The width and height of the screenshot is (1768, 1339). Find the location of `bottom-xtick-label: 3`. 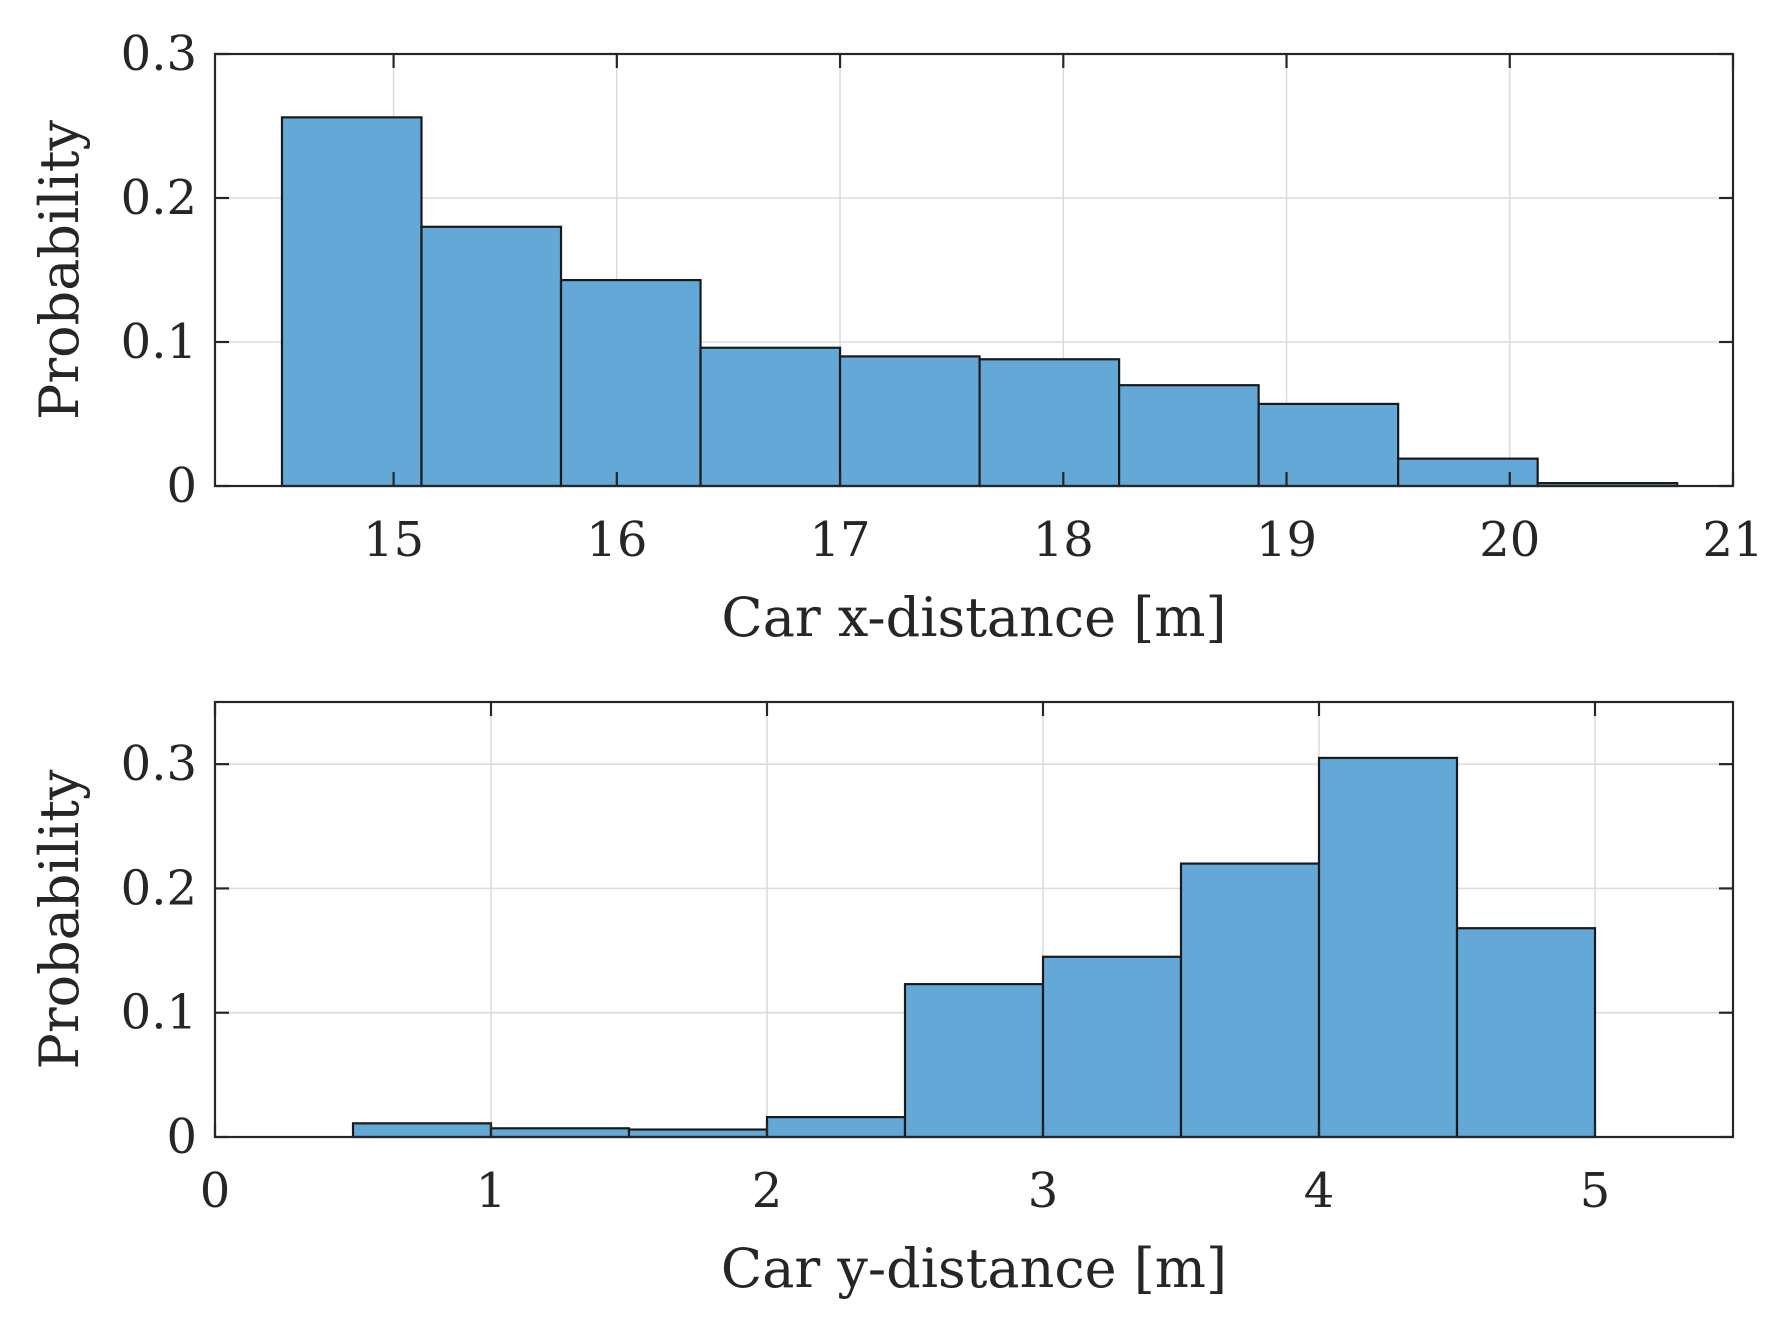

bottom-xtick-label: 3 is located at coordinates (1043, 1191).